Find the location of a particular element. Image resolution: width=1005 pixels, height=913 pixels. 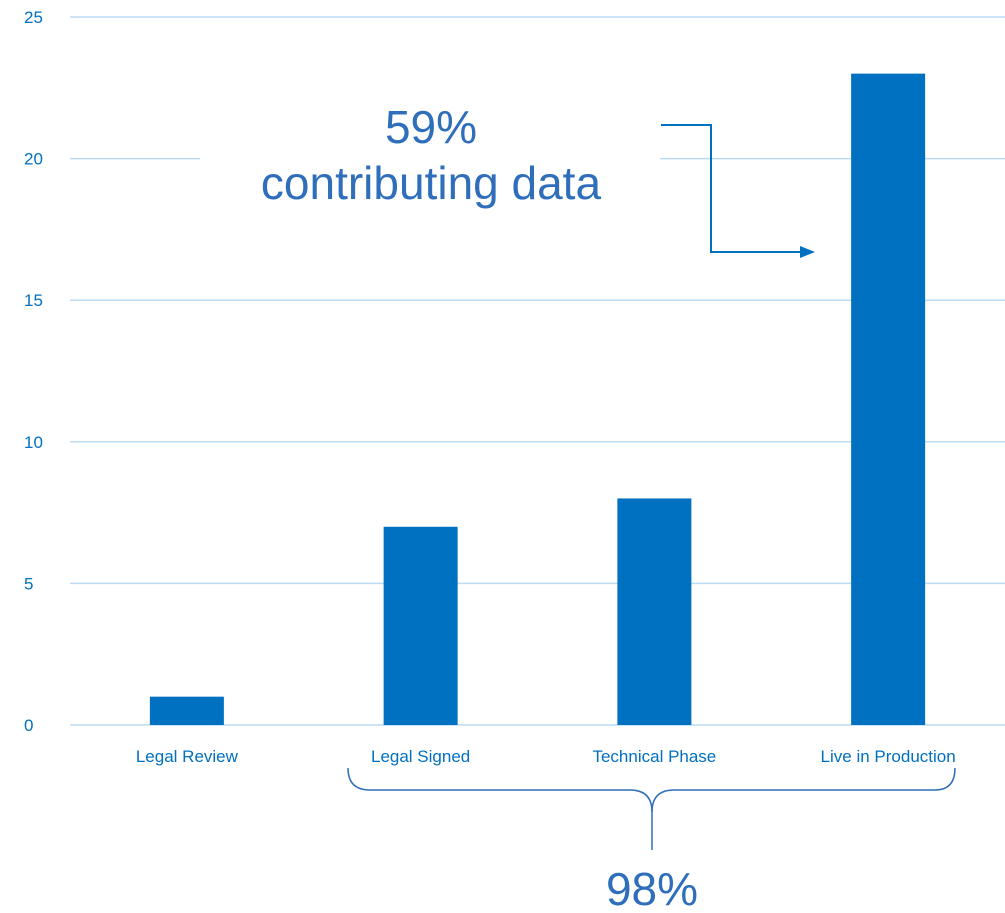

x-category-label: Legal Review is located at coordinates (187, 756).